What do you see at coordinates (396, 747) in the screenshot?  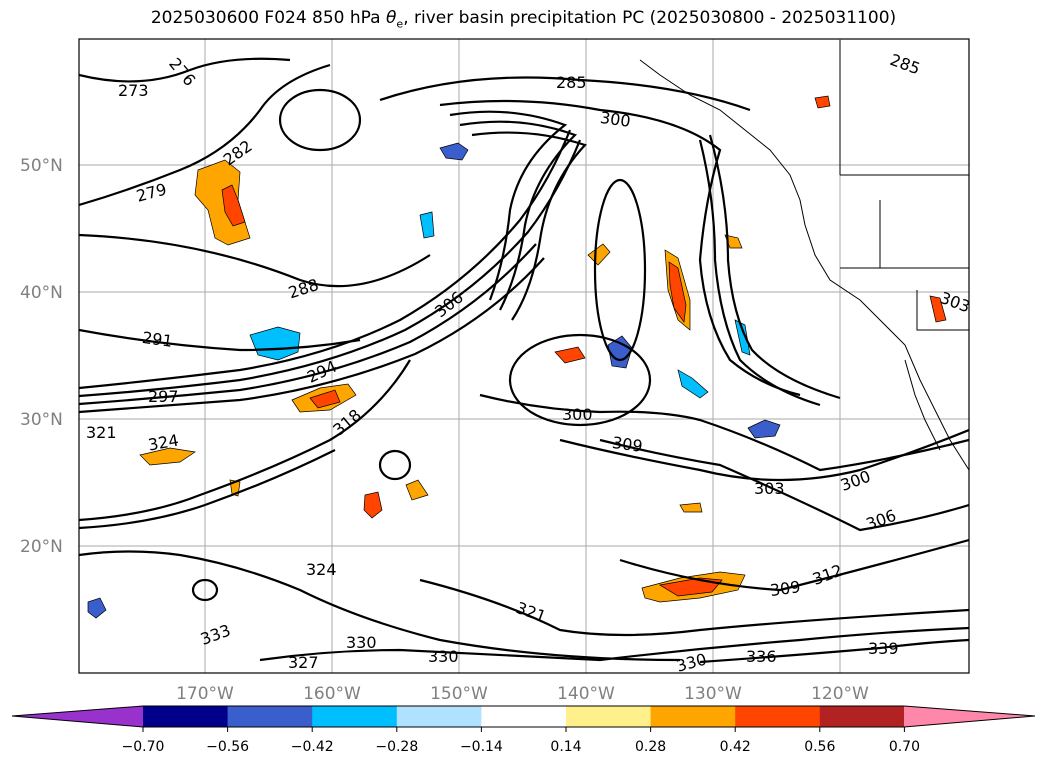 I see `colorbar-tick-label: −0.28` at bounding box center [396, 747].